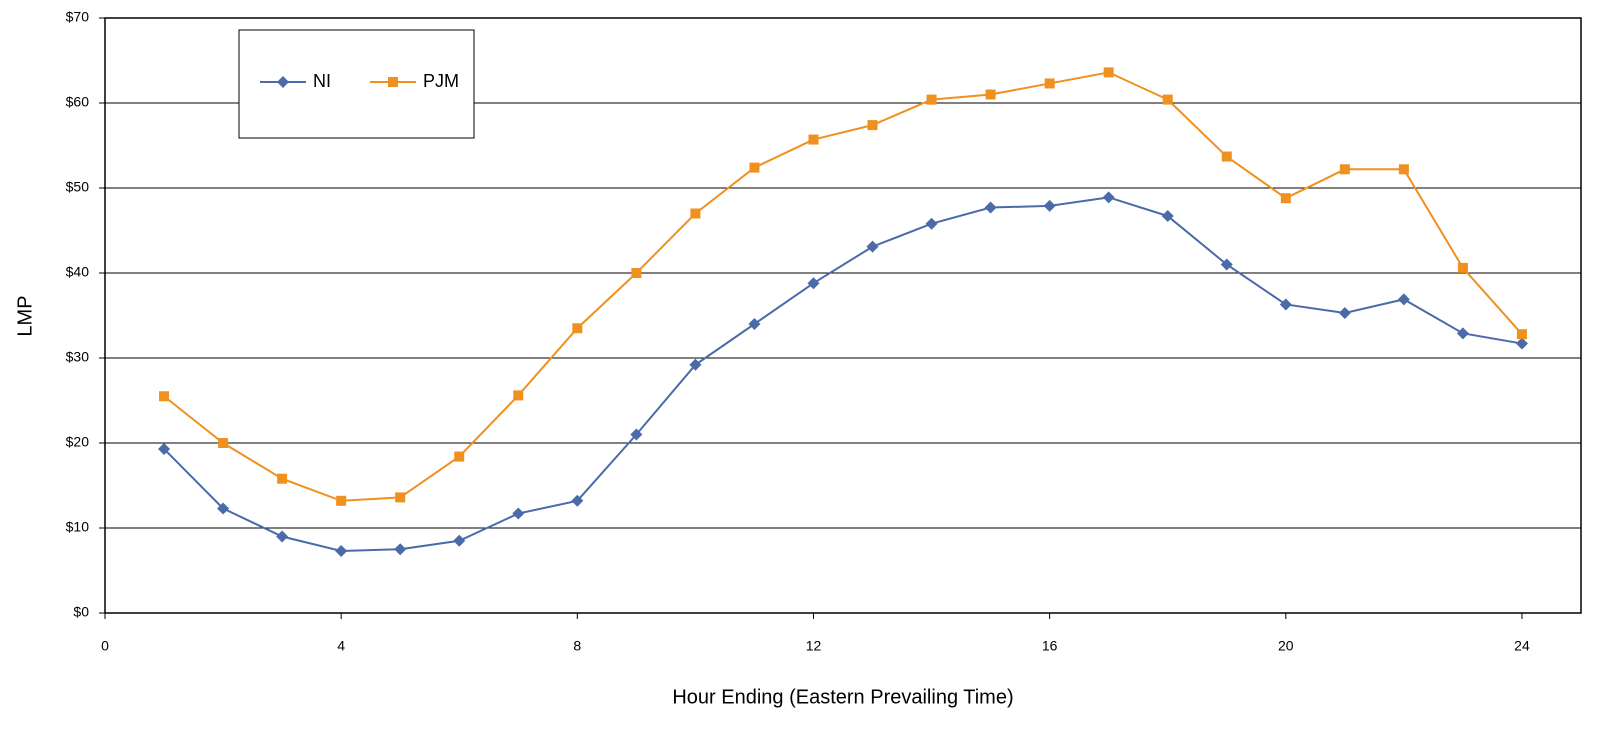  What do you see at coordinates (577, 646) in the screenshot?
I see `x-tick-label: 8` at bounding box center [577, 646].